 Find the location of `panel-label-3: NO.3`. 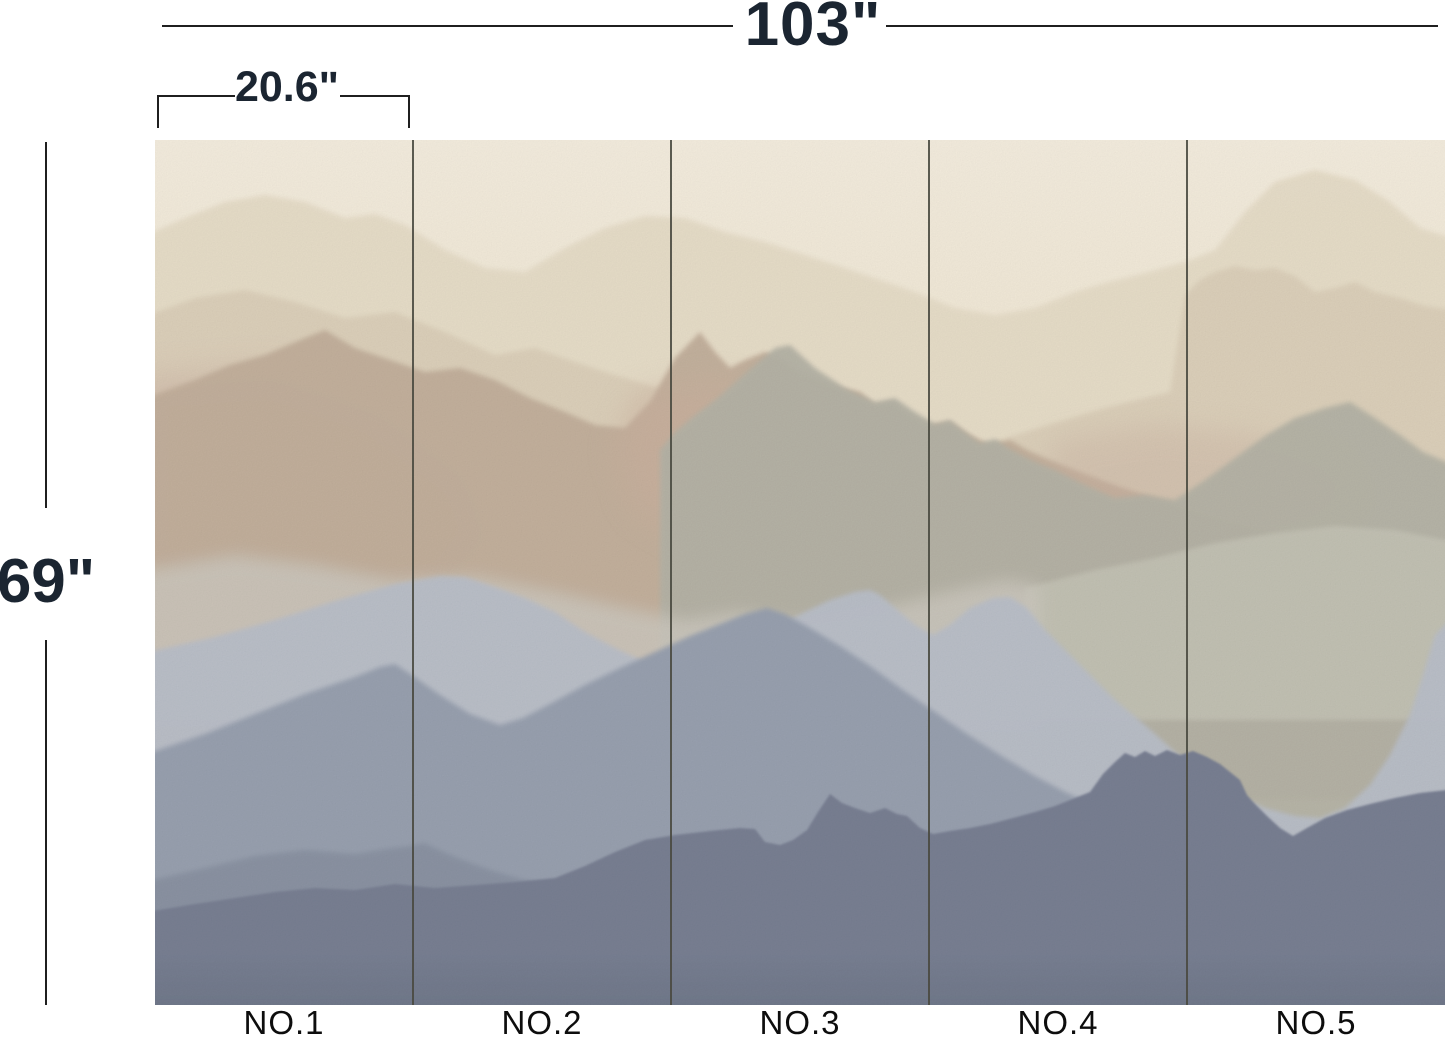

panel-label-3: NO.3 is located at coordinates (800, 1021).